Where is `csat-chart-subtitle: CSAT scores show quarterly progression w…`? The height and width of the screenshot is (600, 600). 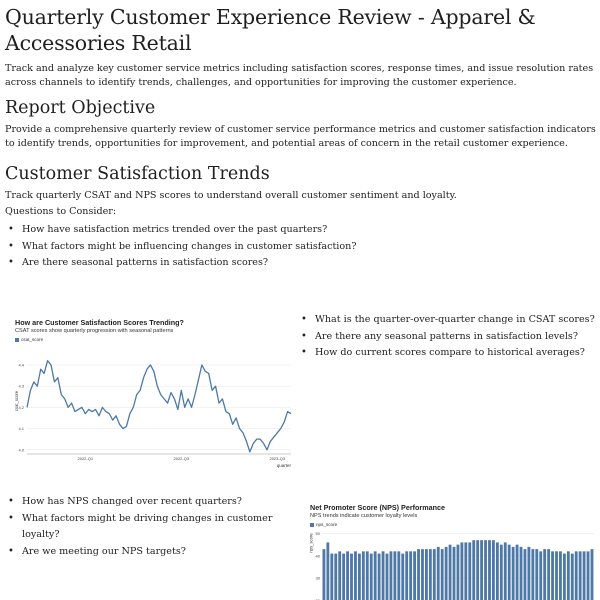
csat-chart-subtitle: CSAT scores show quarterly progression w… is located at coordinates (94, 331).